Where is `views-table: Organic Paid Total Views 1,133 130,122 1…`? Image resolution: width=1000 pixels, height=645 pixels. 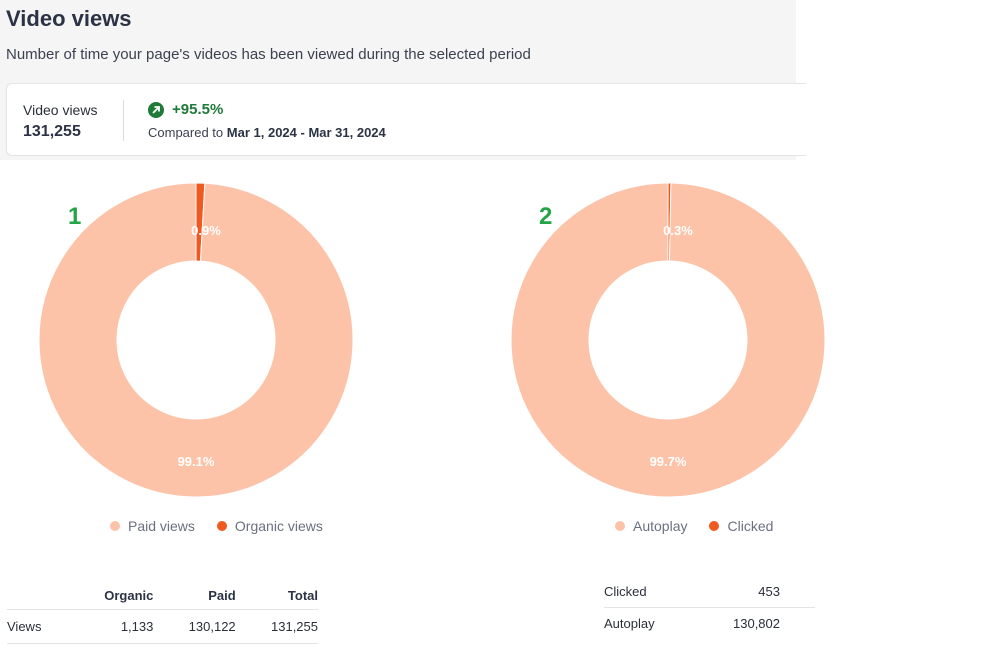 views-table: Organic Paid Total Views 1,133 130,122 1… is located at coordinates (162, 613).